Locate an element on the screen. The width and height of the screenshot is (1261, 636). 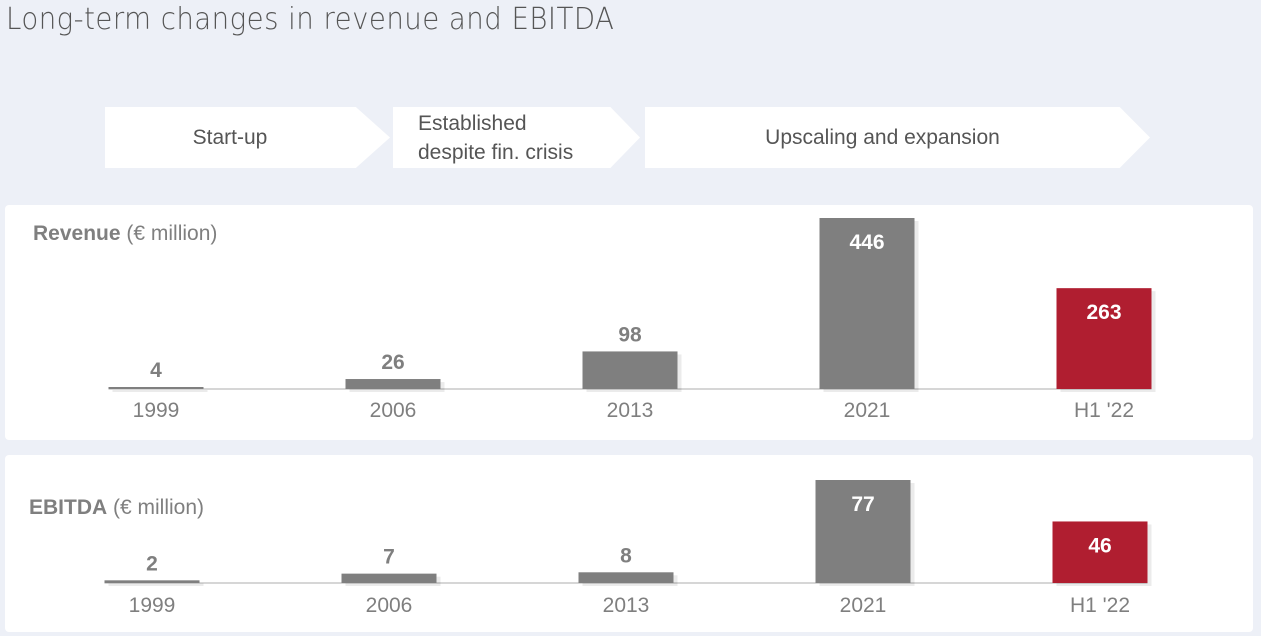
phase-upscaling: Upscaling and expansion is located at coordinates (897, 137).